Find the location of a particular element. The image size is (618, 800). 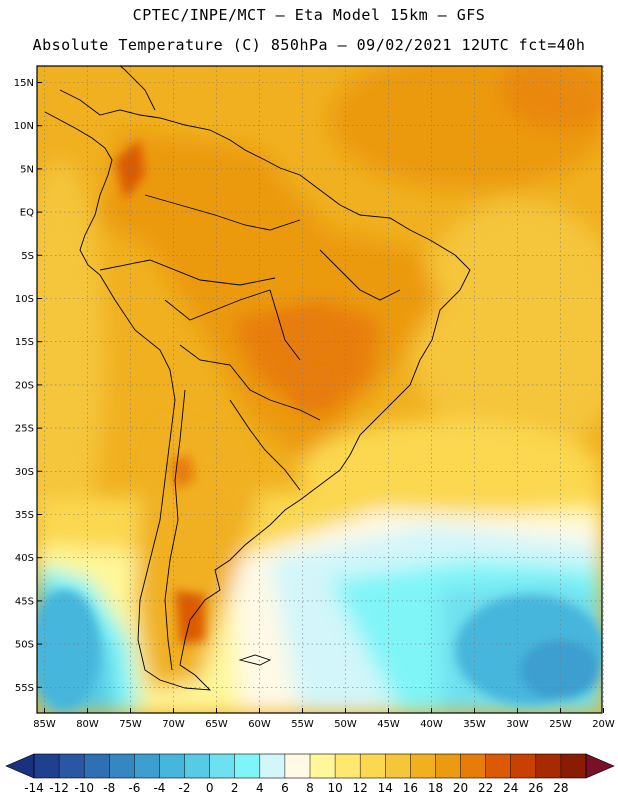

latitude-label: 5N is located at coordinates (27, 169).